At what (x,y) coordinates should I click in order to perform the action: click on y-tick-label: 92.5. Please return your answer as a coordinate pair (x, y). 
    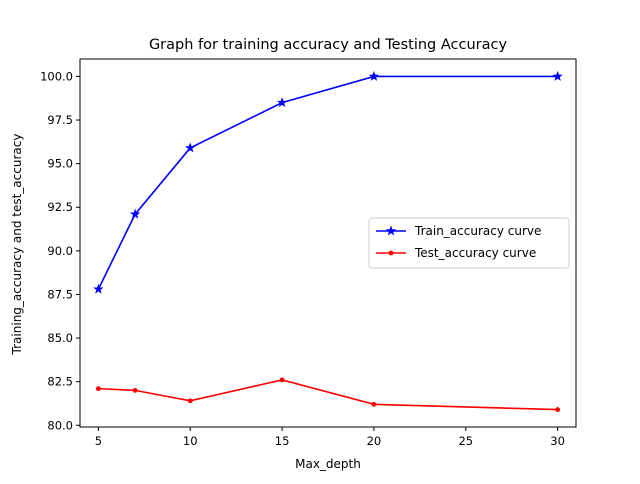
    Looking at the image, I should click on (60, 207).